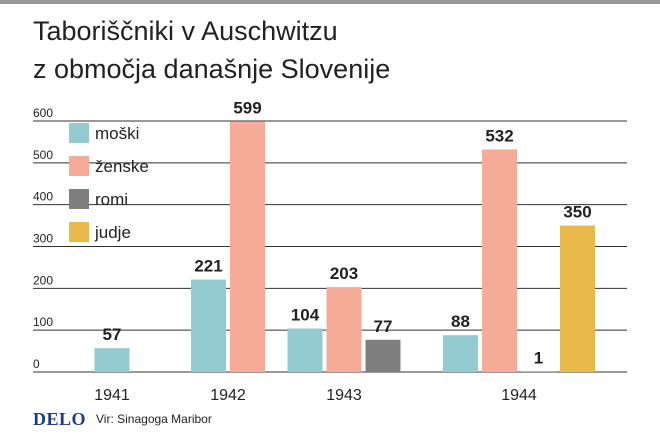 This screenshot has width=660, height=440. What do you see at coordinates (212, 69) in the screenshot?
I see `title-line-2: z območja današnje Slovenije` at bounding box center [212, 69].